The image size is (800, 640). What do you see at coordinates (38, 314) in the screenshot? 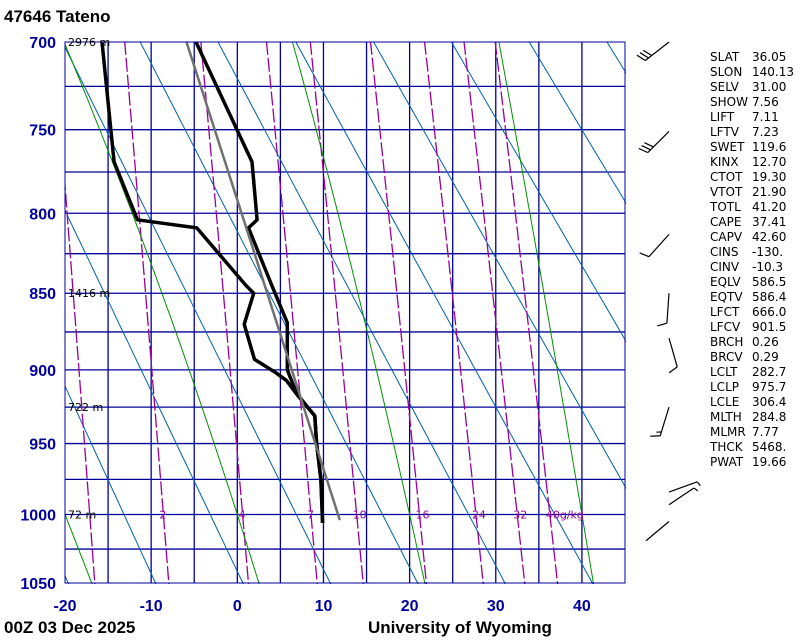
I see `pressure-axis: 700 750 800 850 900 950 1000 1050` at bounding box center [38, 314].